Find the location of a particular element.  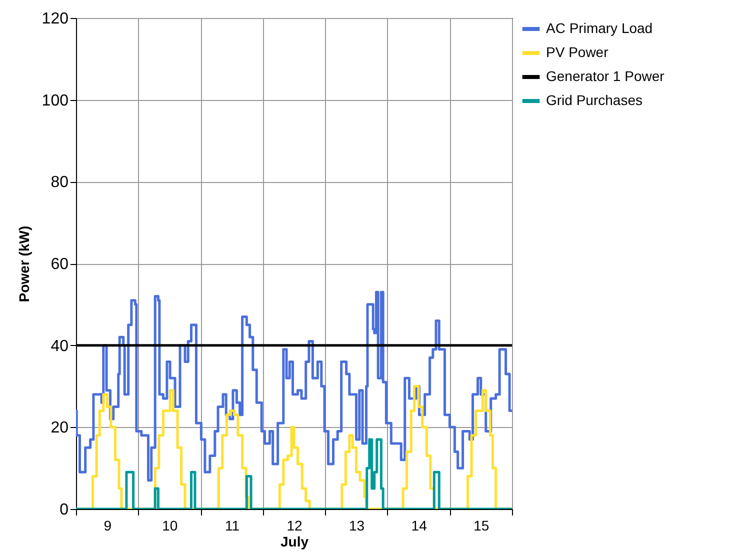

y-tick-label: 100 is located at coordinates (55, 101).